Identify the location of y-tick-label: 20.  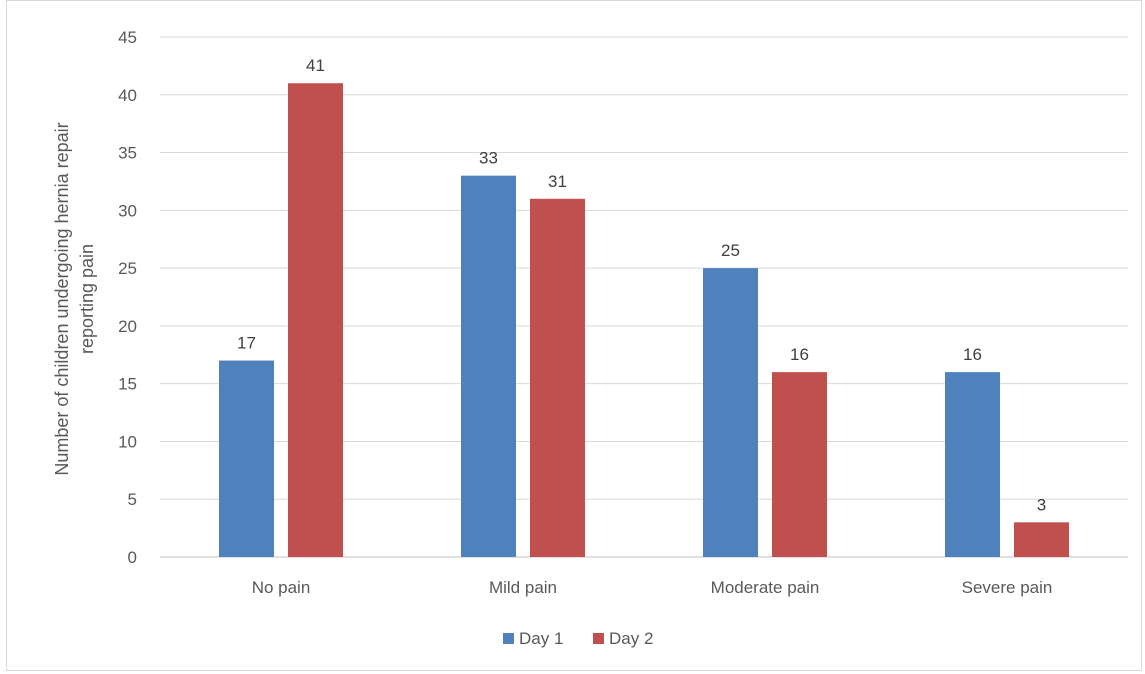
(127, 326).